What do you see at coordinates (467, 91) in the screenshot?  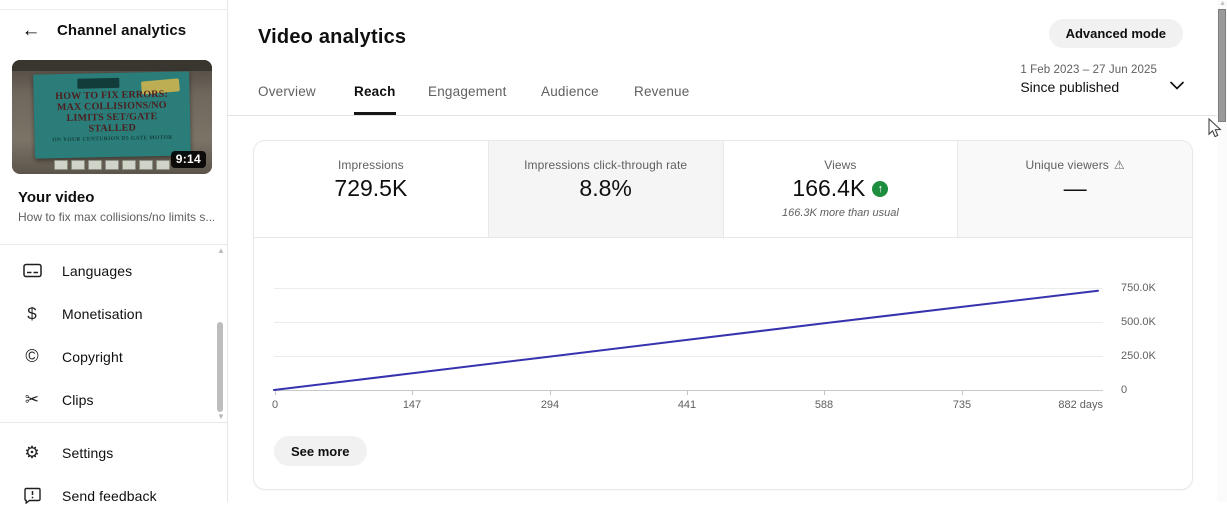 I see `tab-engagement: Engagement` at bounding box center [467, 91].